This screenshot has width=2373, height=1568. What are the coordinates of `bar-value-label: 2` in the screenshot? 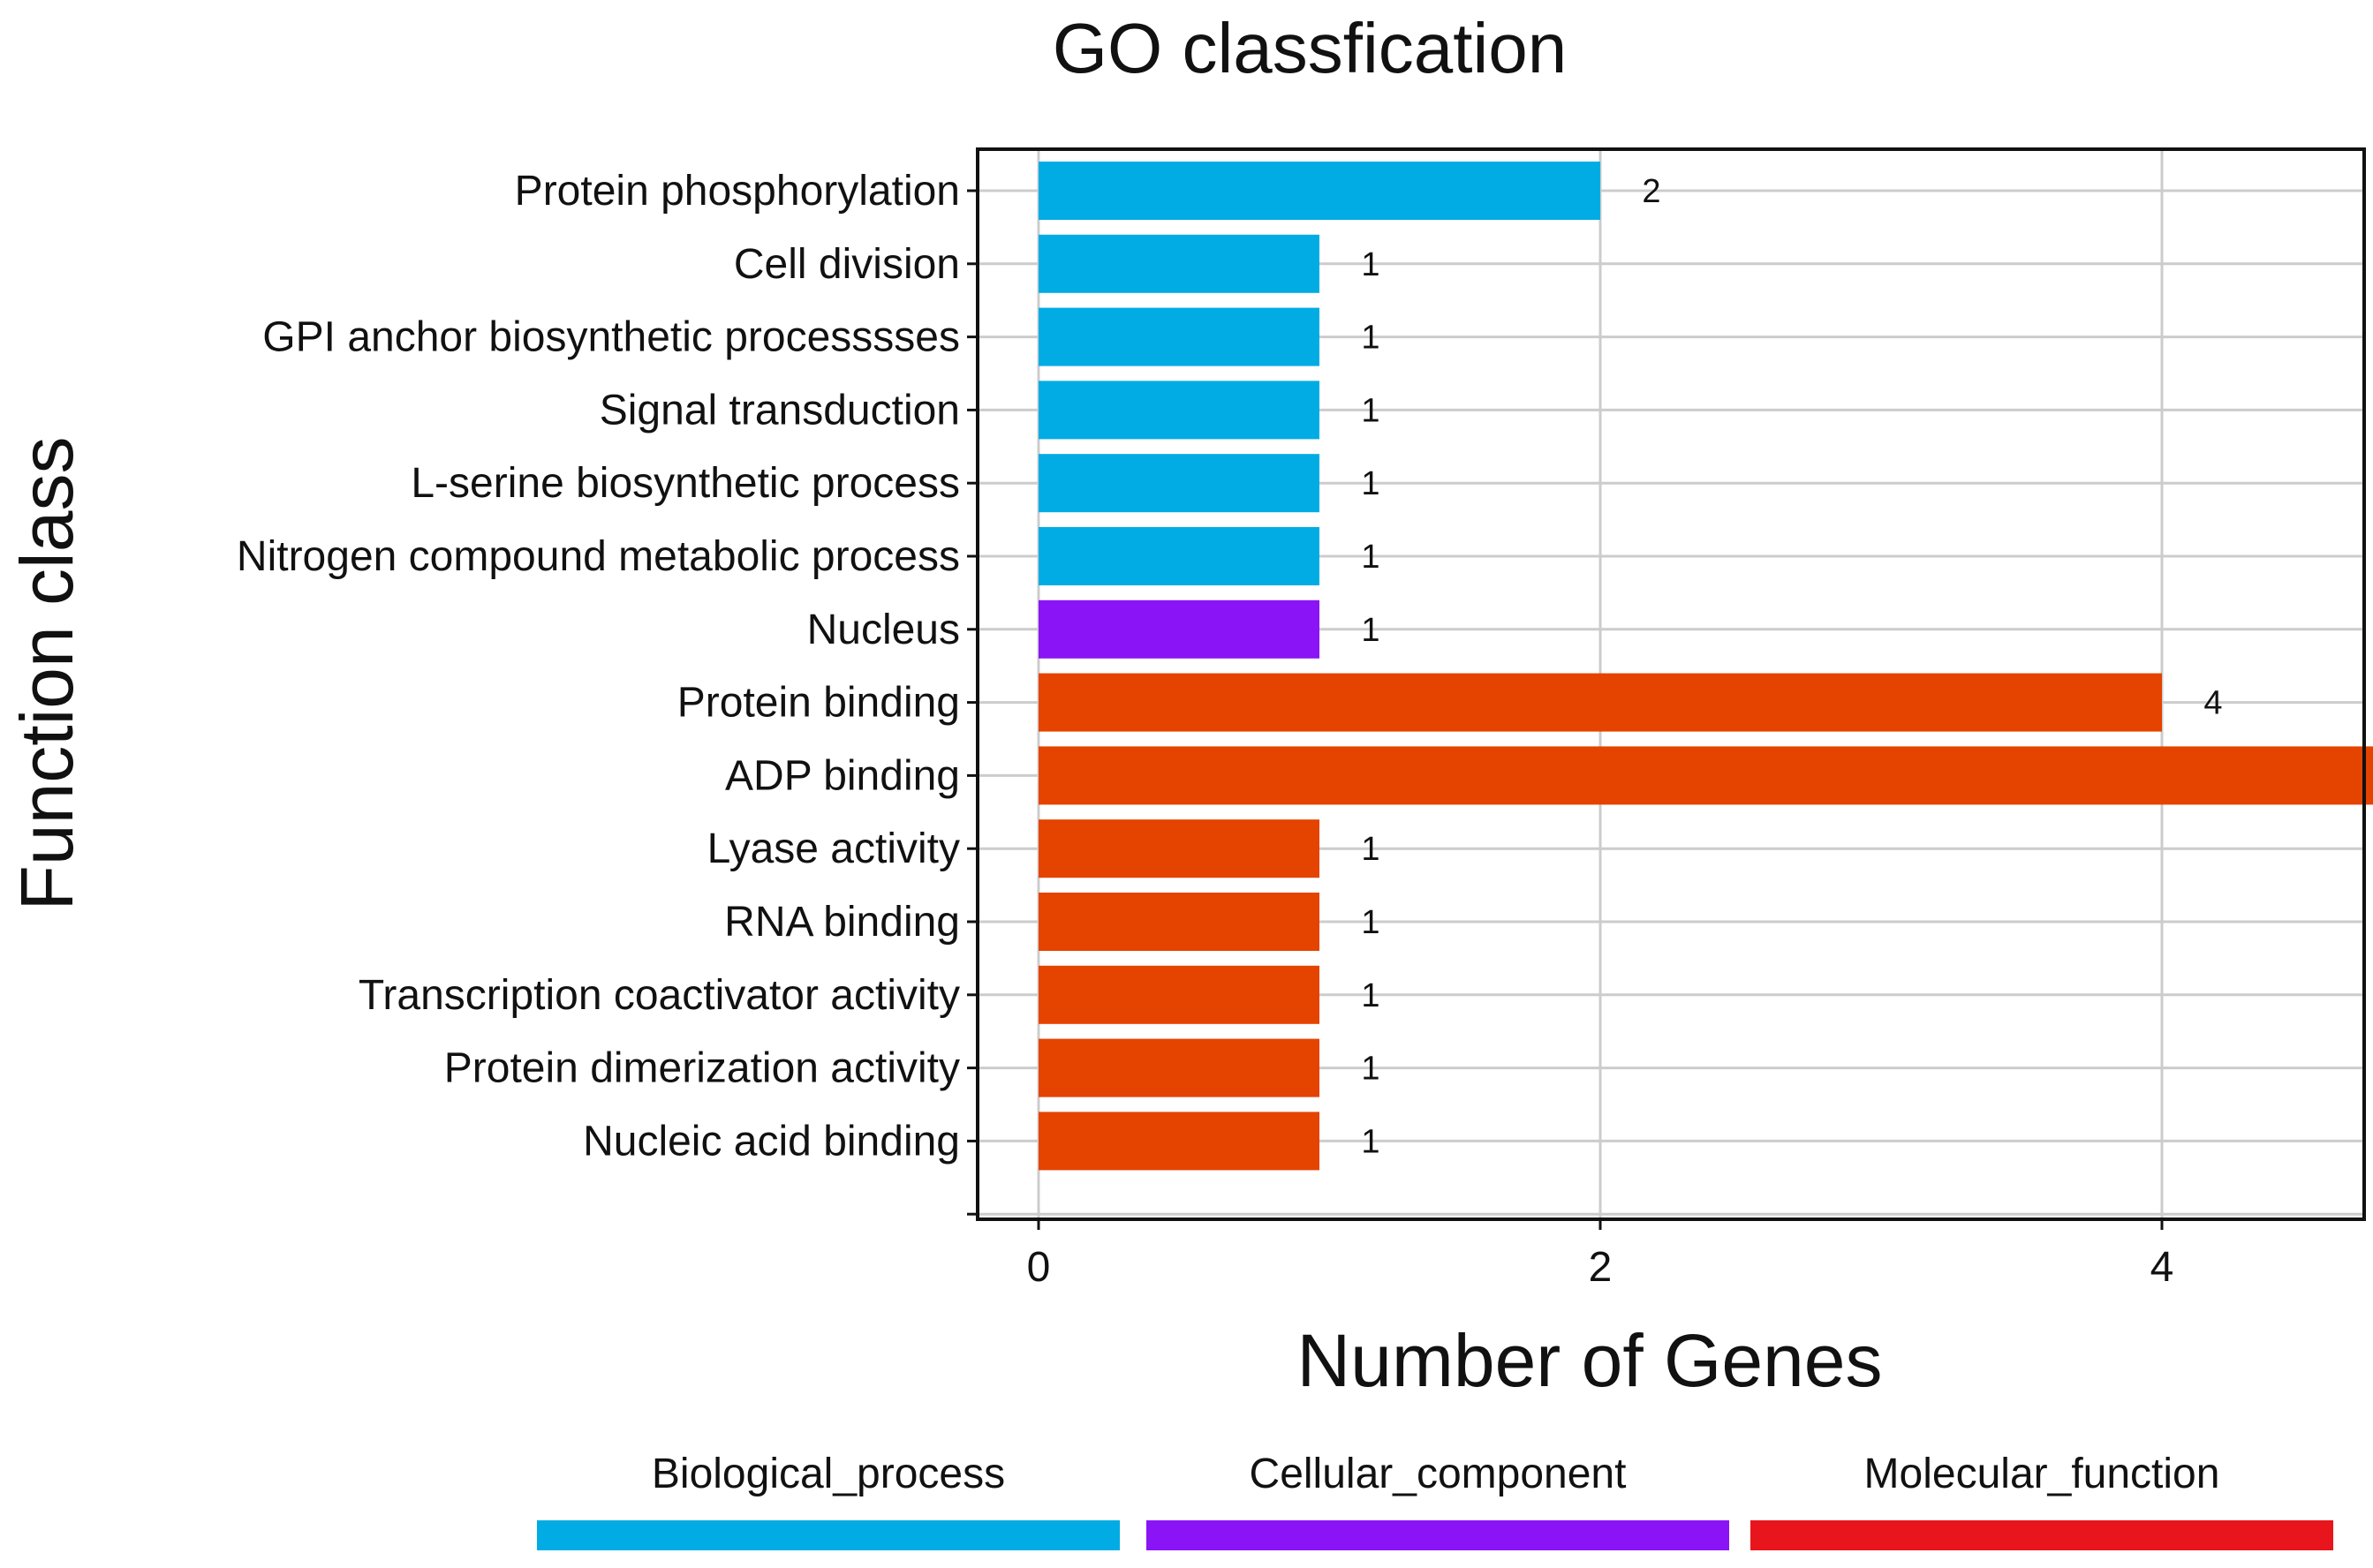 It's located at (1651, 191).